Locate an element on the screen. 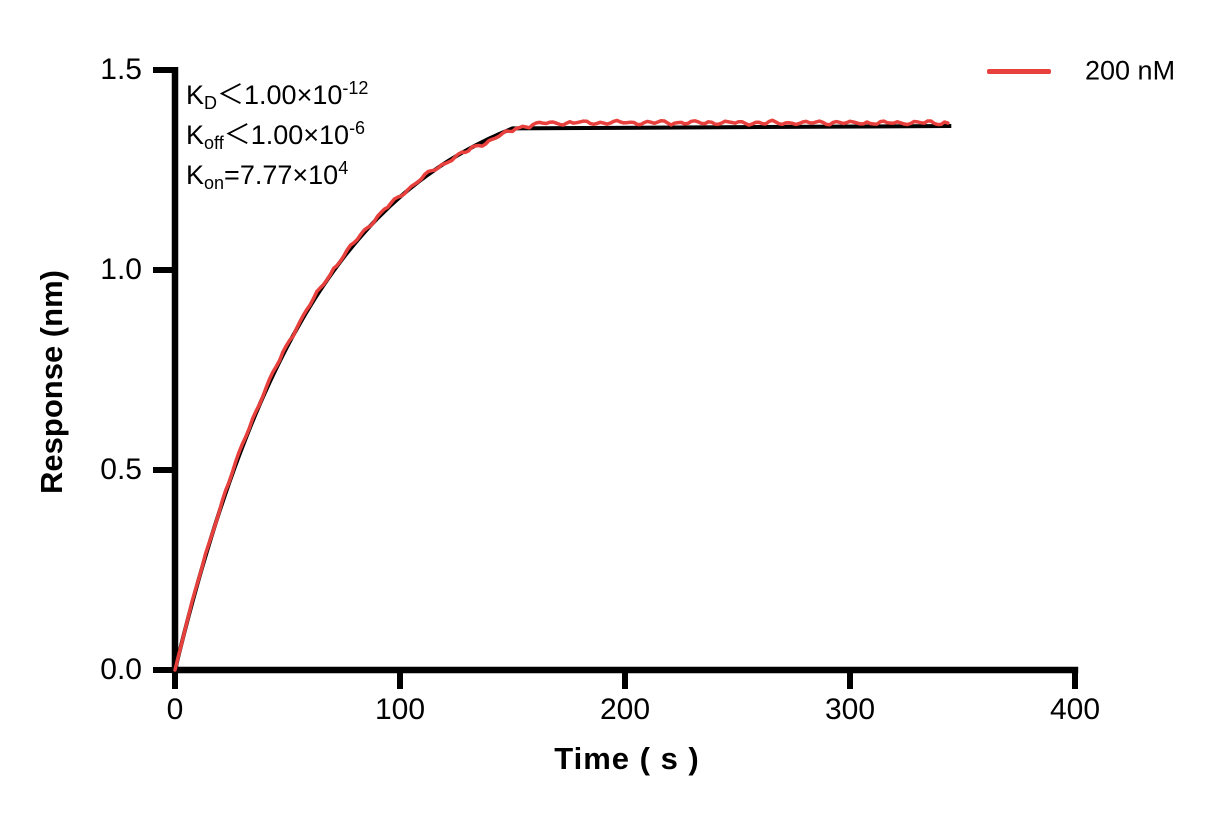 Image resolution: width=1212 pixels, height=825 pixels. kon-annotation: Kon=7.77×104 is located at coordinates (267, 175).